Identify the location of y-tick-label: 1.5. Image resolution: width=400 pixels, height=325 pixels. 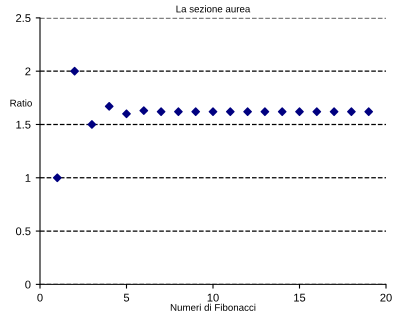
(23, 124).